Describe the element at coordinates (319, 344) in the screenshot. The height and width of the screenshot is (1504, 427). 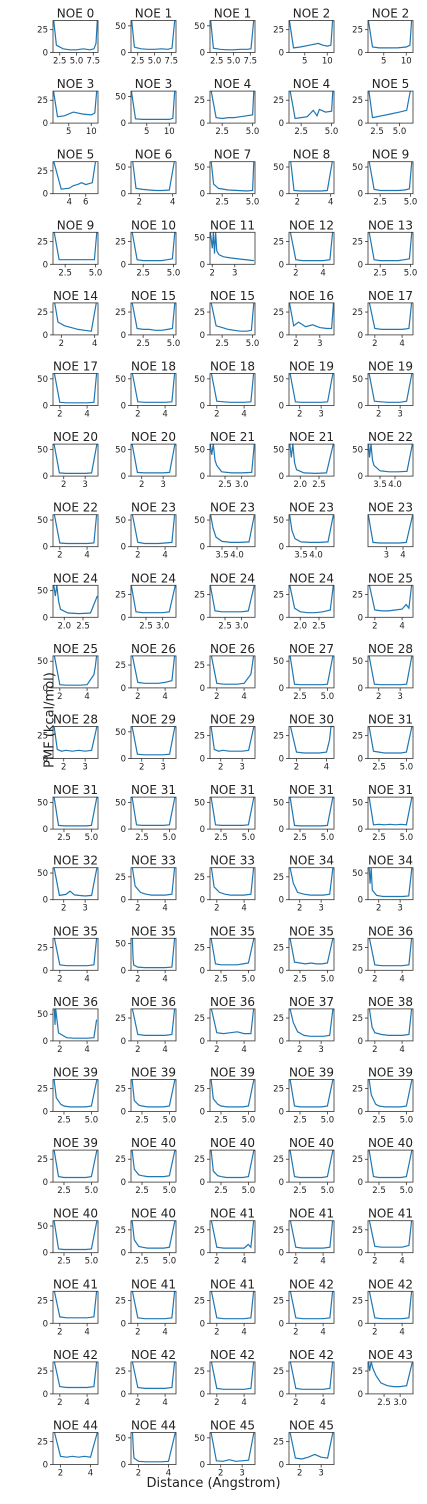
I see `x-tick-label: 3` at that location.